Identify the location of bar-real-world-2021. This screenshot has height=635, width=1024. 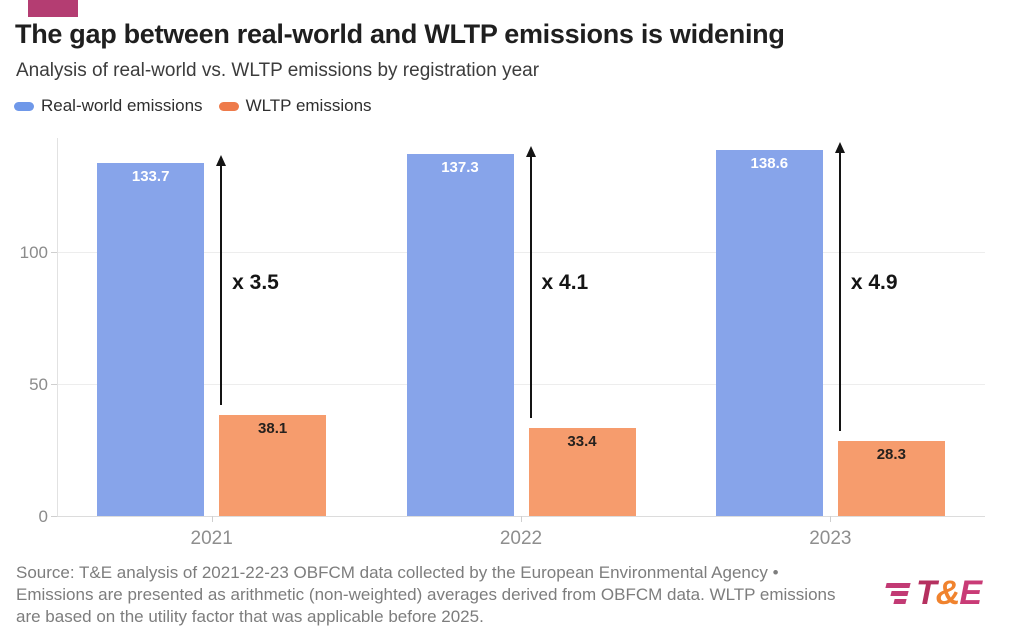
(151, 339).